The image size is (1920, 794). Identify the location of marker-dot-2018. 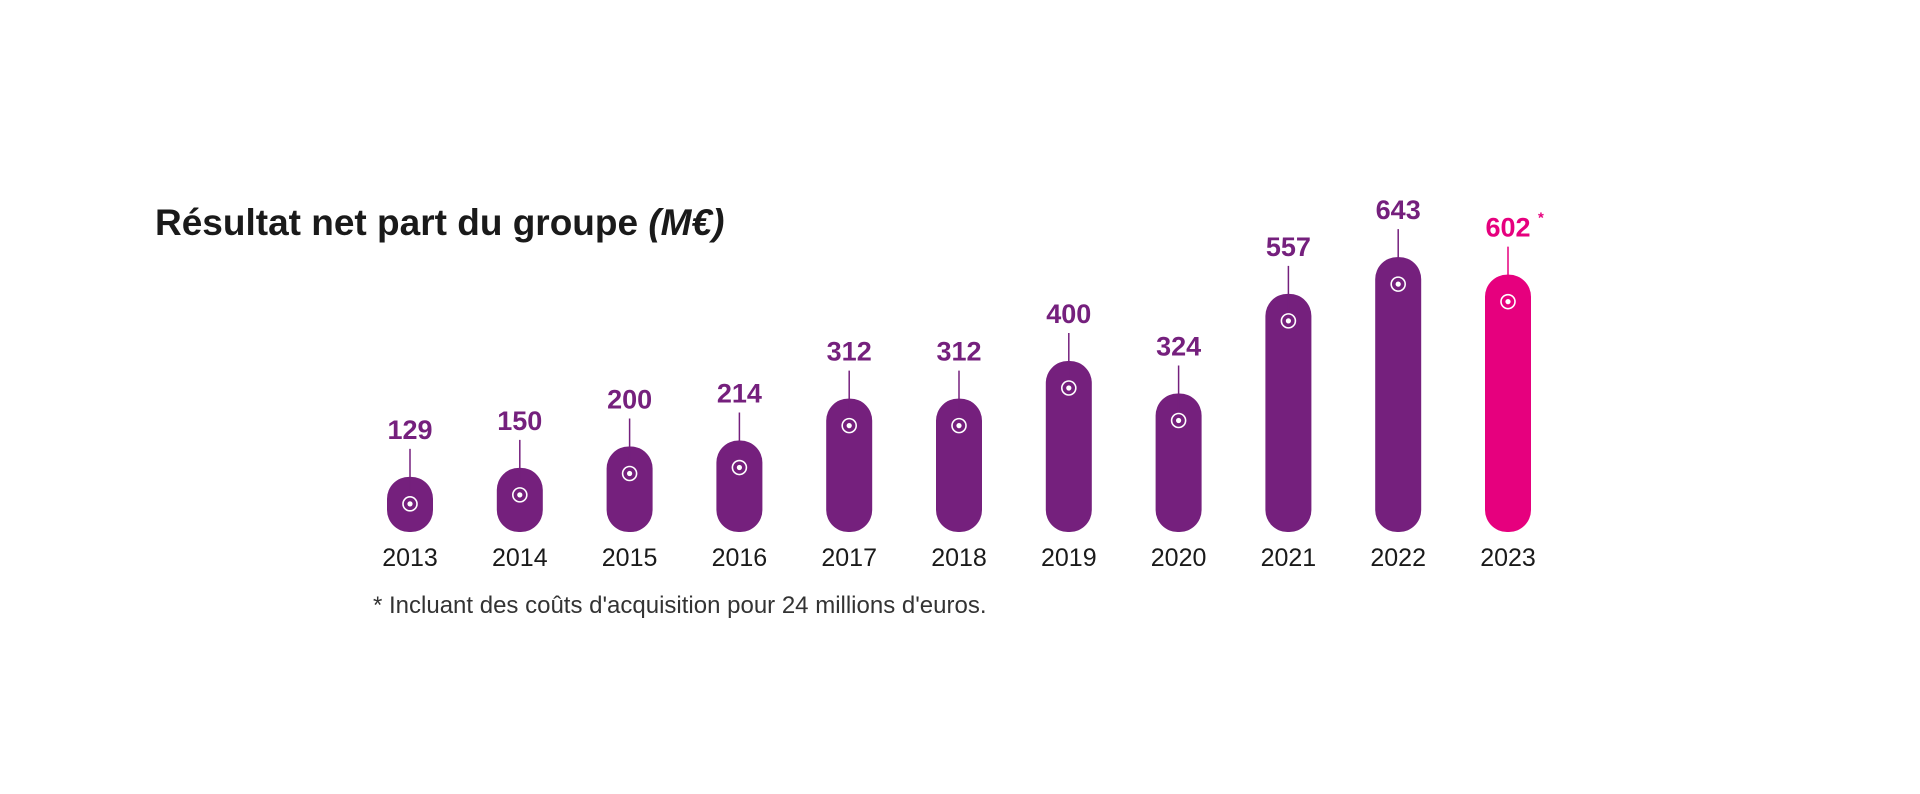
(959, 426).